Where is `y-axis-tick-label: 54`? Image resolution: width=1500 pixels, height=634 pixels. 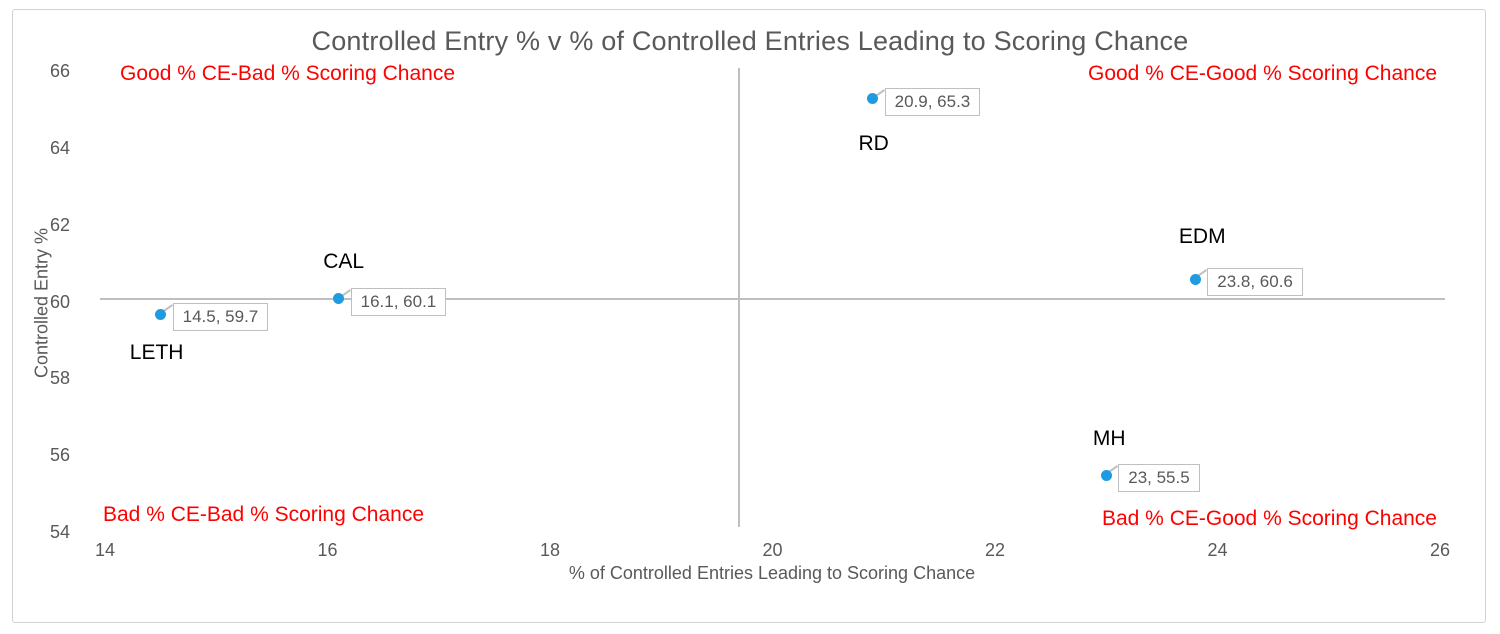 y-axis-tick-label: 54 is located at coordinates (59, 532).